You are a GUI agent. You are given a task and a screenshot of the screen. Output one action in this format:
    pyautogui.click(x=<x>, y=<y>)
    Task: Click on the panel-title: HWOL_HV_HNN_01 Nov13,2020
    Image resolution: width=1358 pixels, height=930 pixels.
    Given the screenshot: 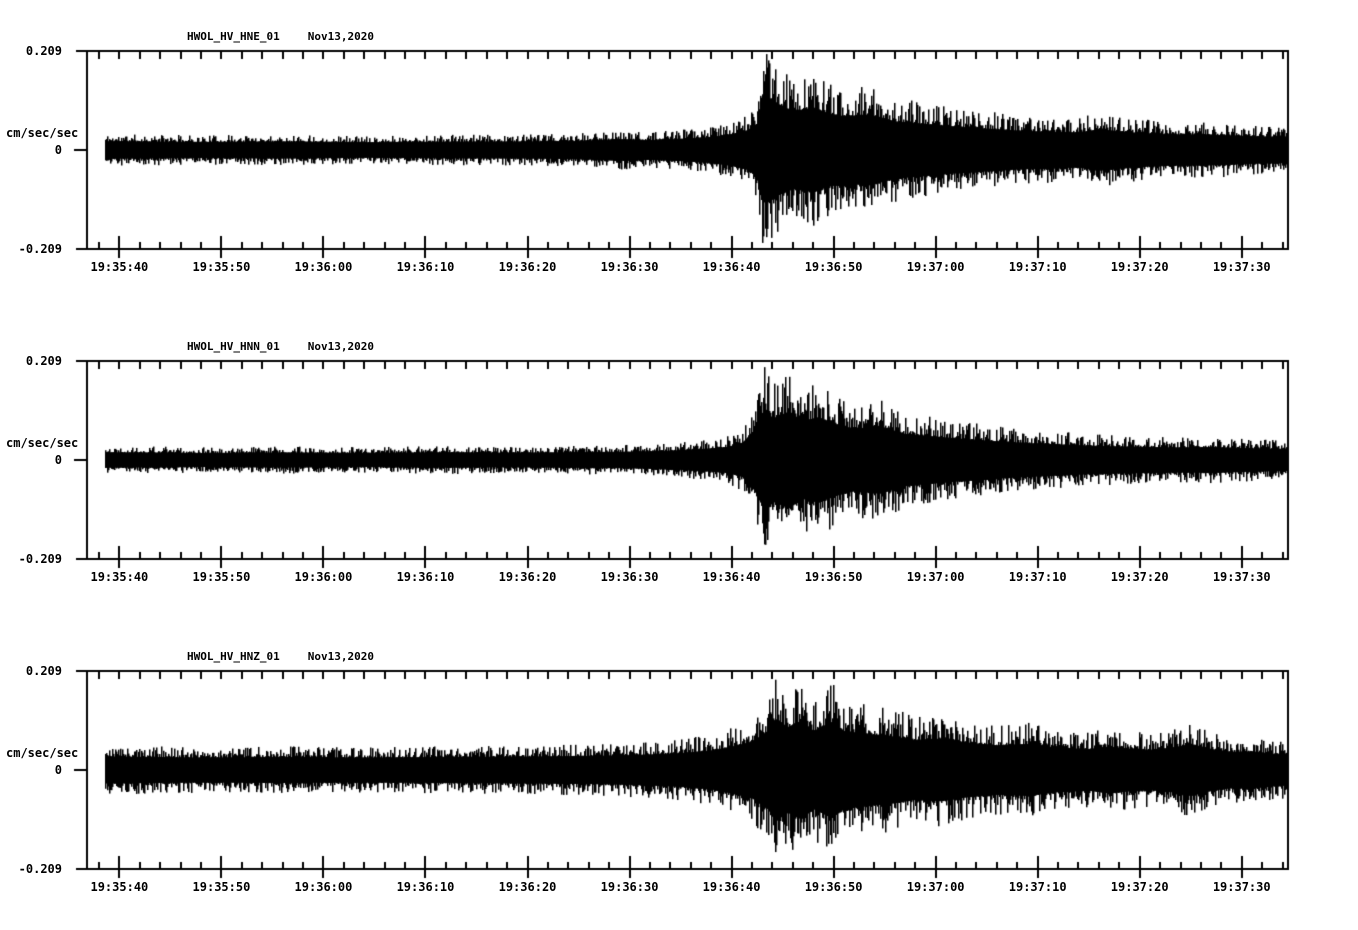 What is the action you would take?
    pyautogui.click(x=280, y=346)
    